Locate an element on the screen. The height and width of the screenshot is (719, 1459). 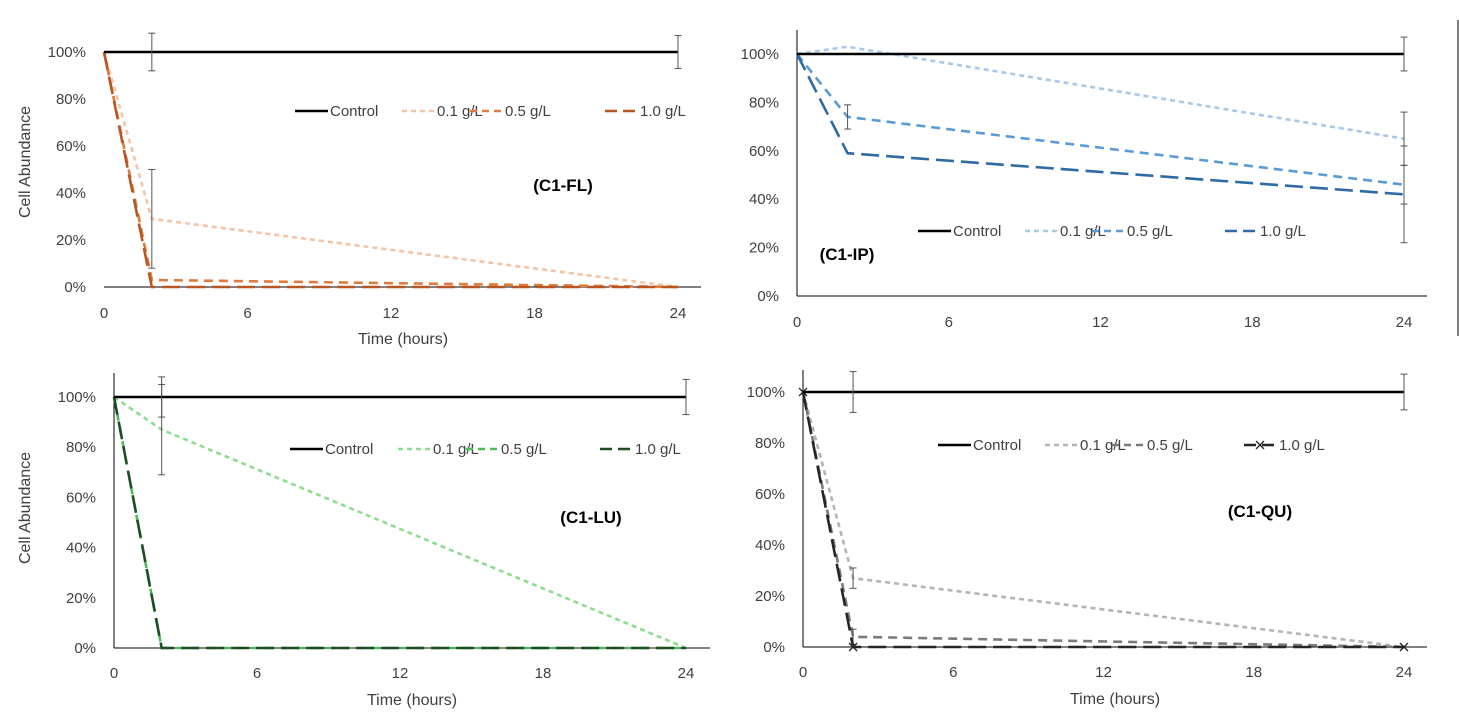
panel-label: (C1-FL) is located at coordinates (562, 185).